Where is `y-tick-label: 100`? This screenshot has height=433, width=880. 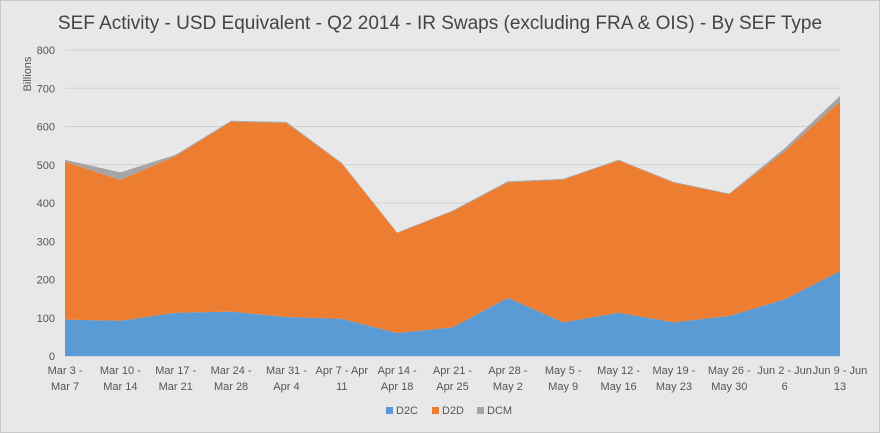 y-tick-label: 100 is located at coordinates (46, 319).